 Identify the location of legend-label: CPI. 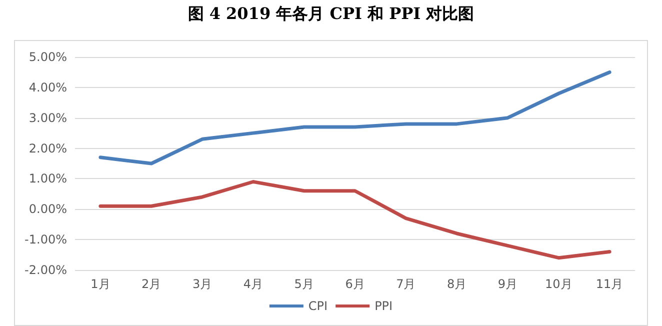
(318, 306).